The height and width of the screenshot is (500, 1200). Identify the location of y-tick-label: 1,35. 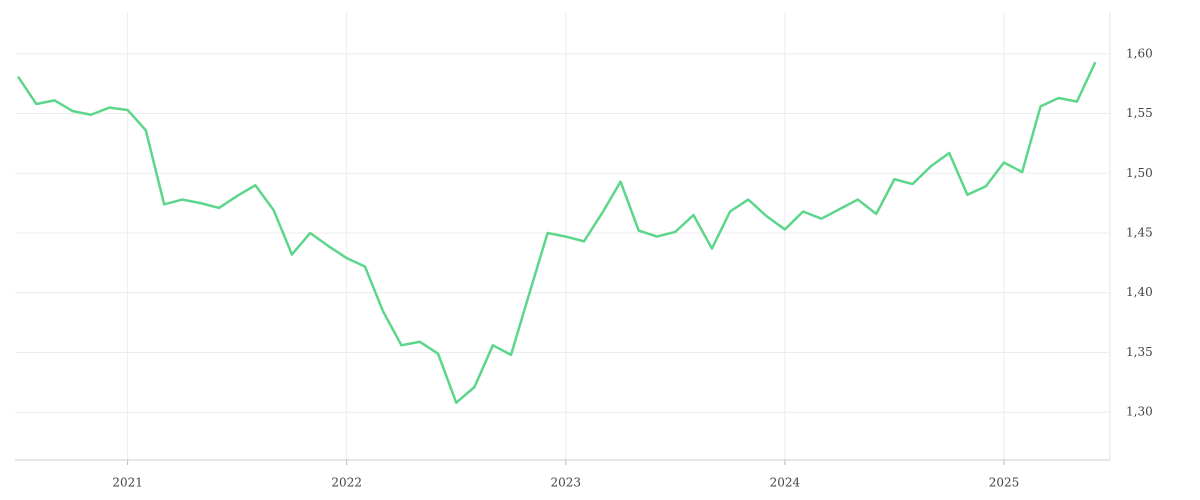
(1139, 352).